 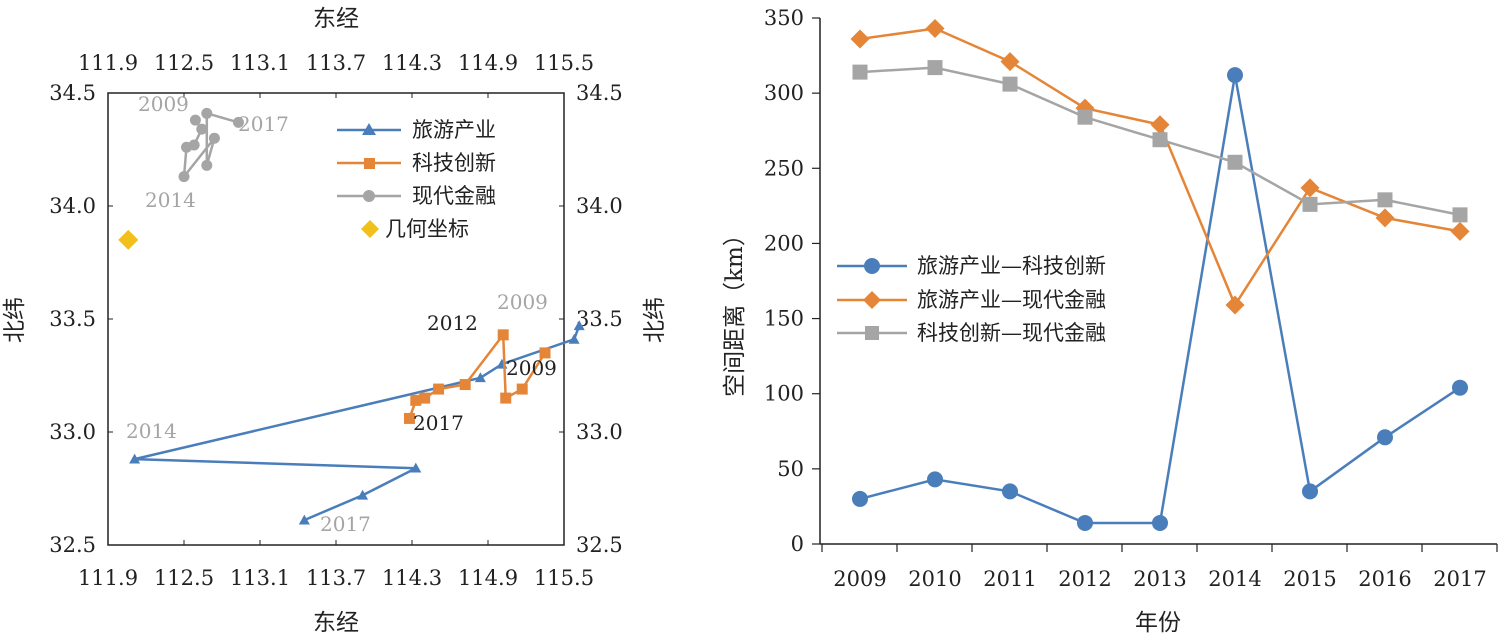 What do you see at coordinates (369, 129) in the screenshot?
I see `triangle-marker-icon` at bounding box center [369, 129].